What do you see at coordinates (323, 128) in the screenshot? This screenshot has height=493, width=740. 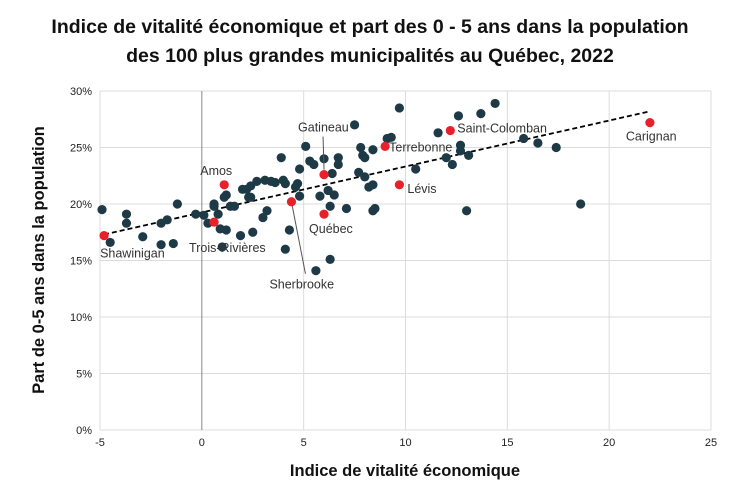 I see `point-label: Gatineau` at bounding box center [323, 128].